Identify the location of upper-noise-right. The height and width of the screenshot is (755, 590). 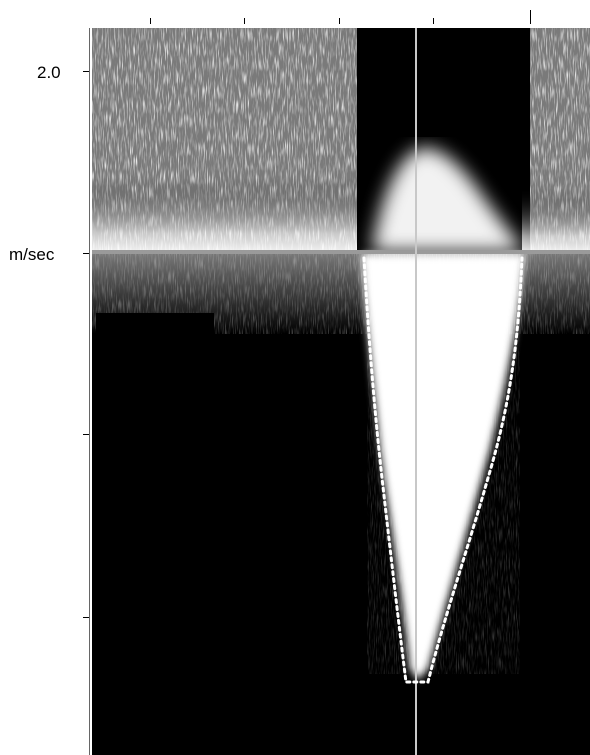
(556, 140).